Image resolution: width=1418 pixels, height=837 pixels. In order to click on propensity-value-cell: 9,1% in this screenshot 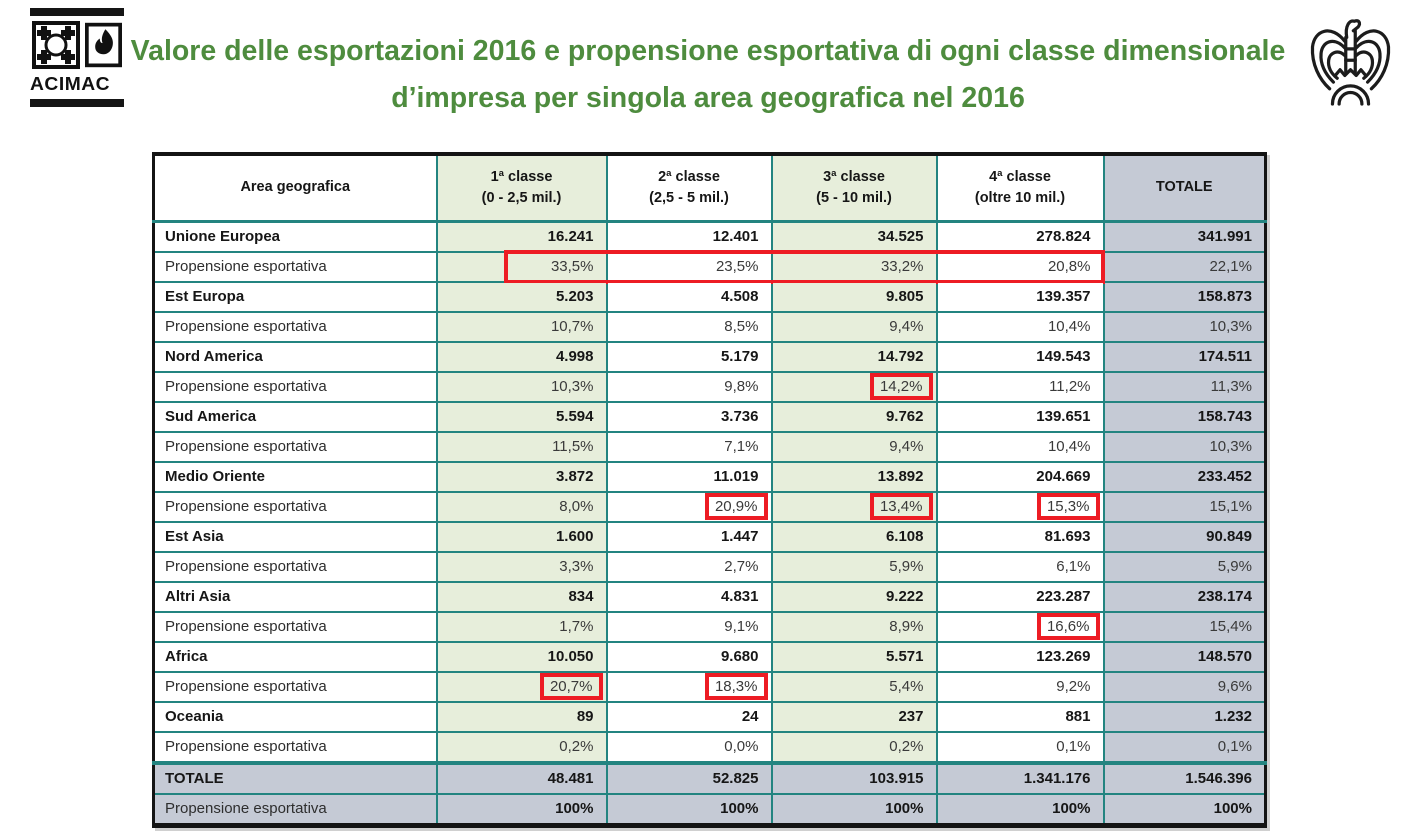, I will do `click(689, 627)`.